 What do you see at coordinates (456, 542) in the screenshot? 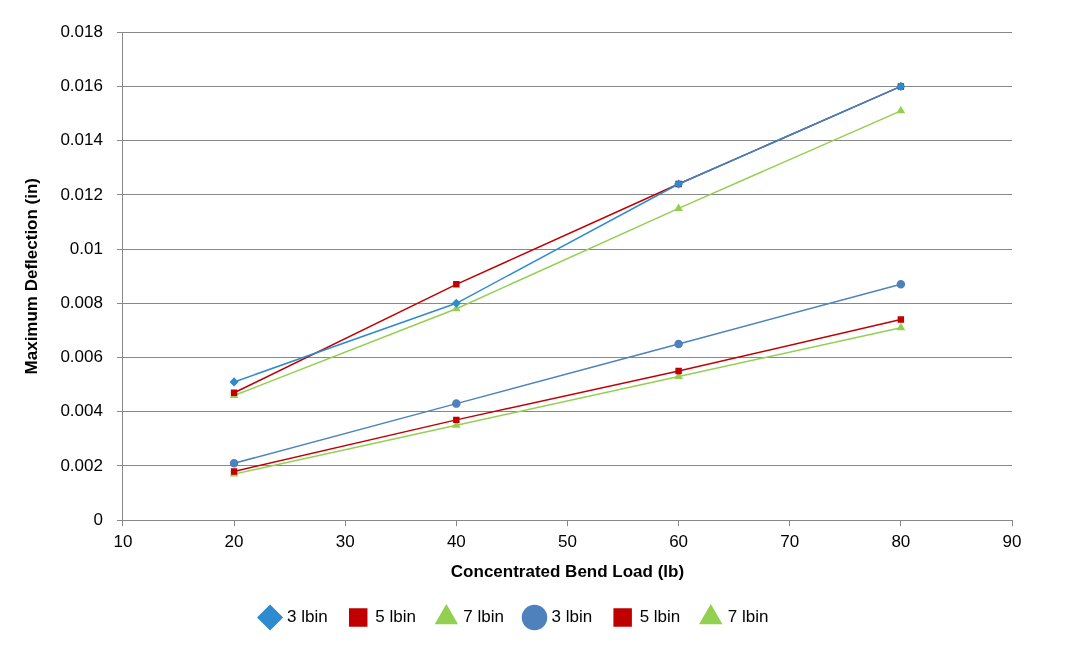
I see `x-tick-label: 40` at bounding box center [456, 542].